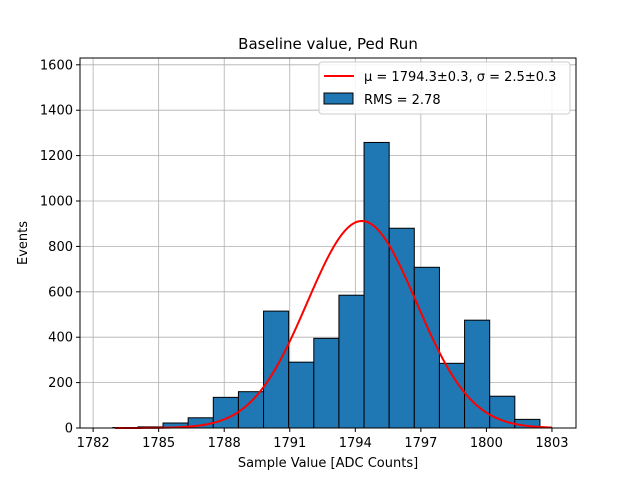  I want to click on x-tick-label: 1788, so click(224, 443).